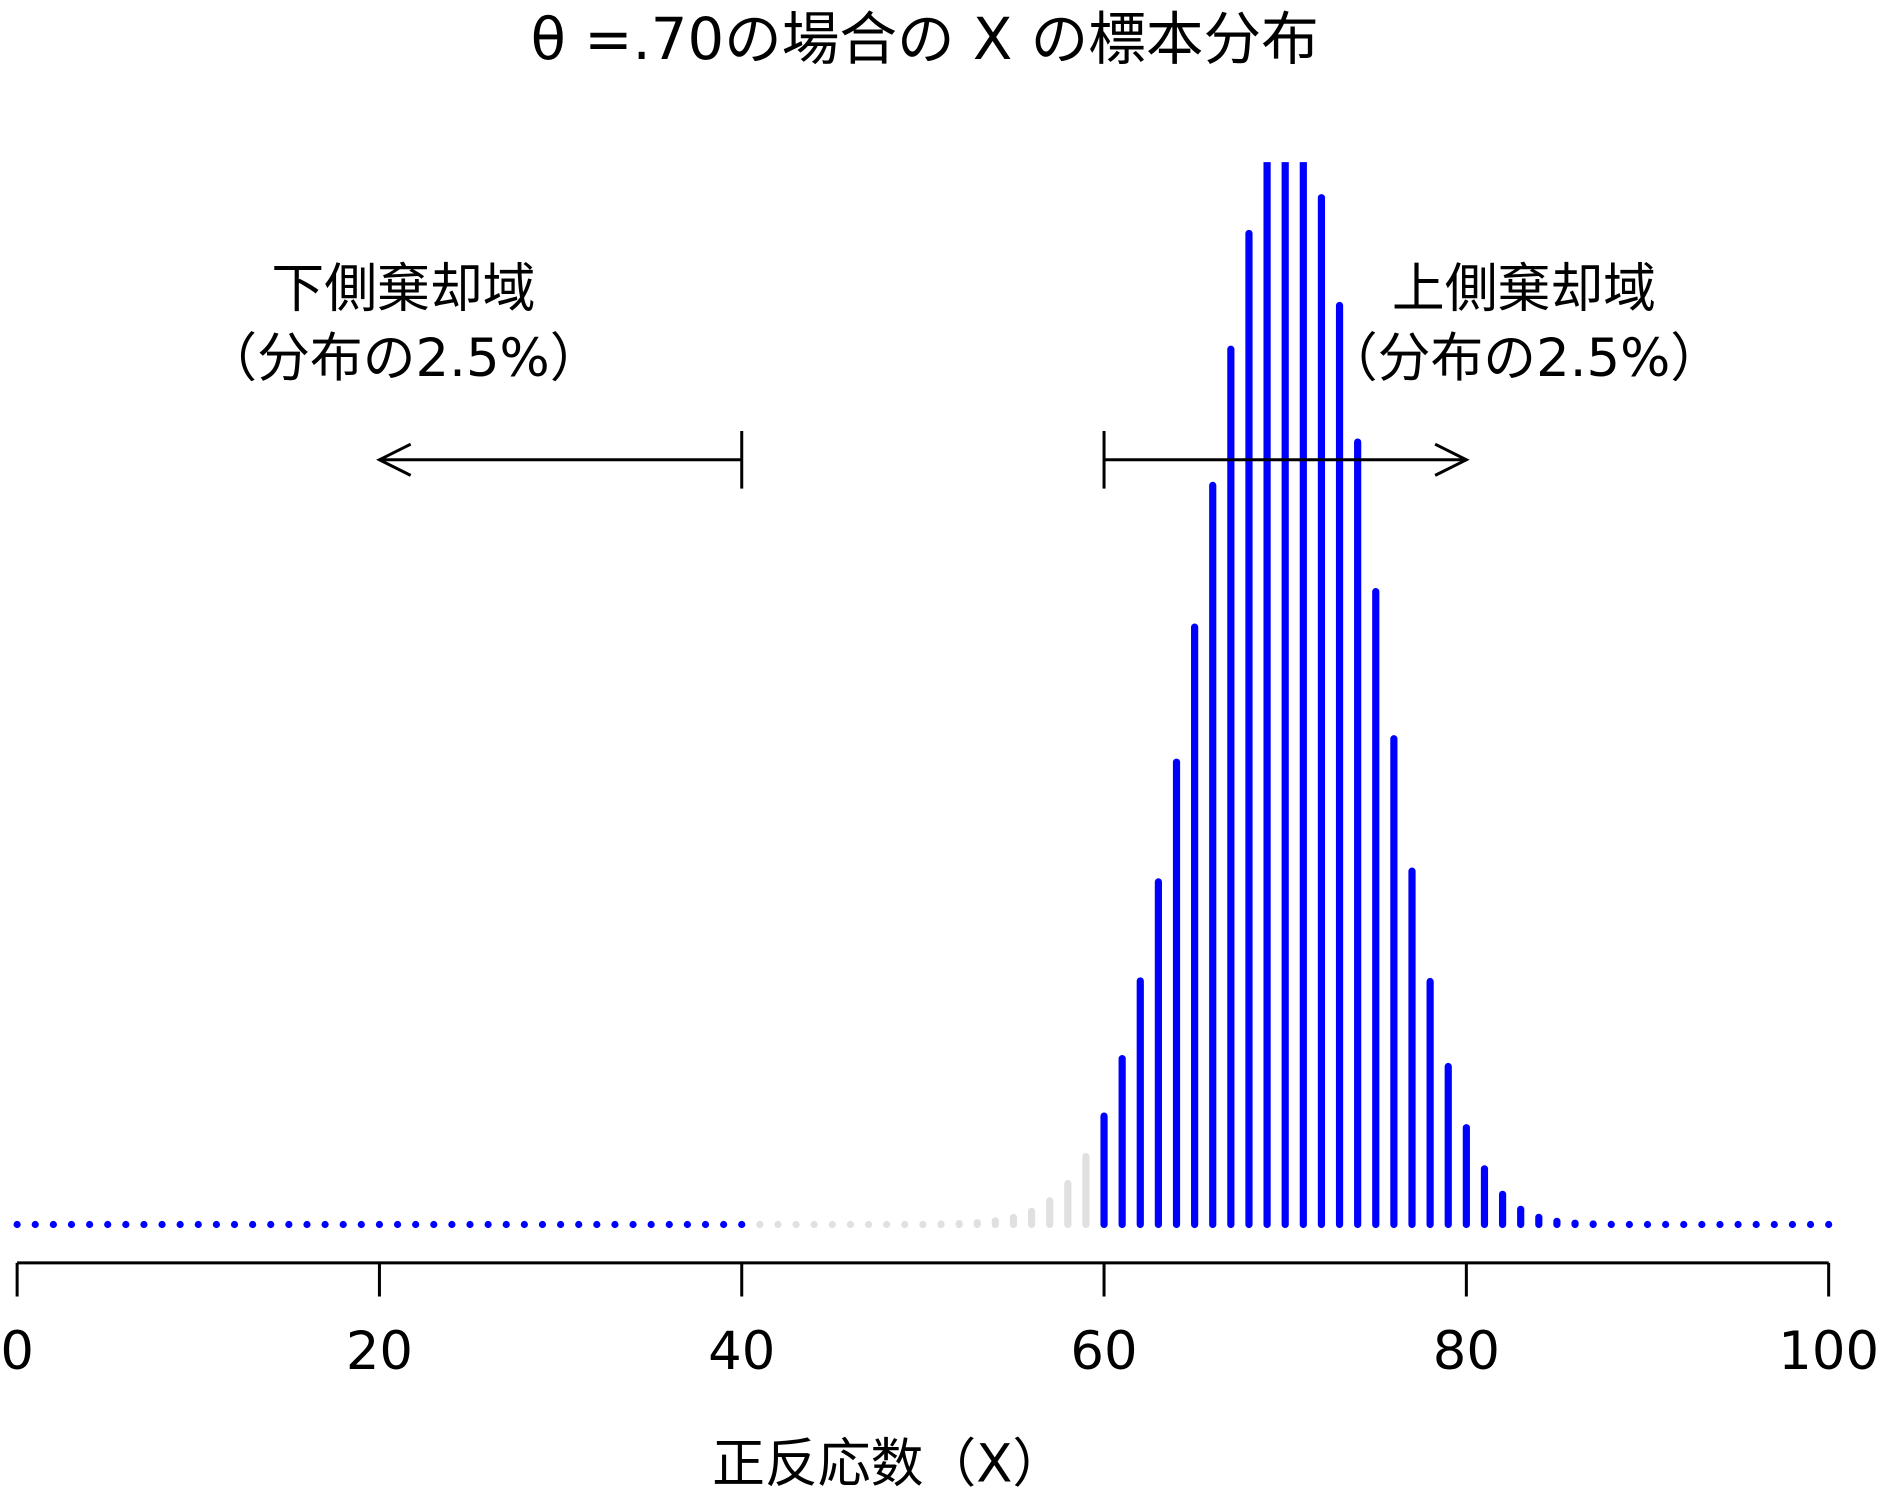 This screenshot has width=1883, height=1503. What do you see at coordinates (403, 288) in the screenshot?
I see `annotation-text: 下側棄却域` at bounding box center [403, 288].